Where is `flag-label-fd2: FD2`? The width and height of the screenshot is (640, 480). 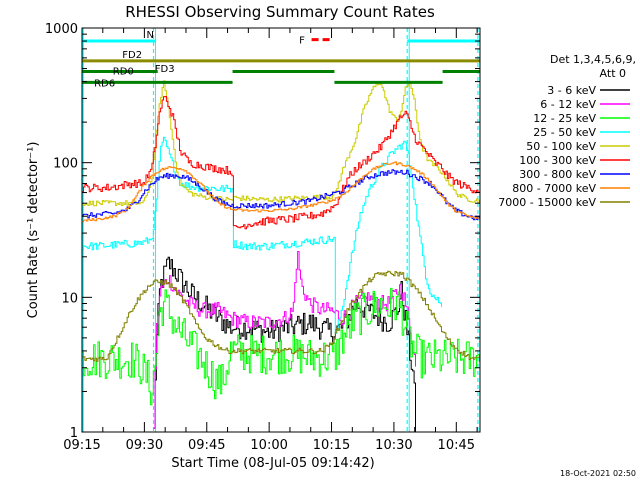
flag-label-fd2: FD2 is located at coordinates (132, 55).